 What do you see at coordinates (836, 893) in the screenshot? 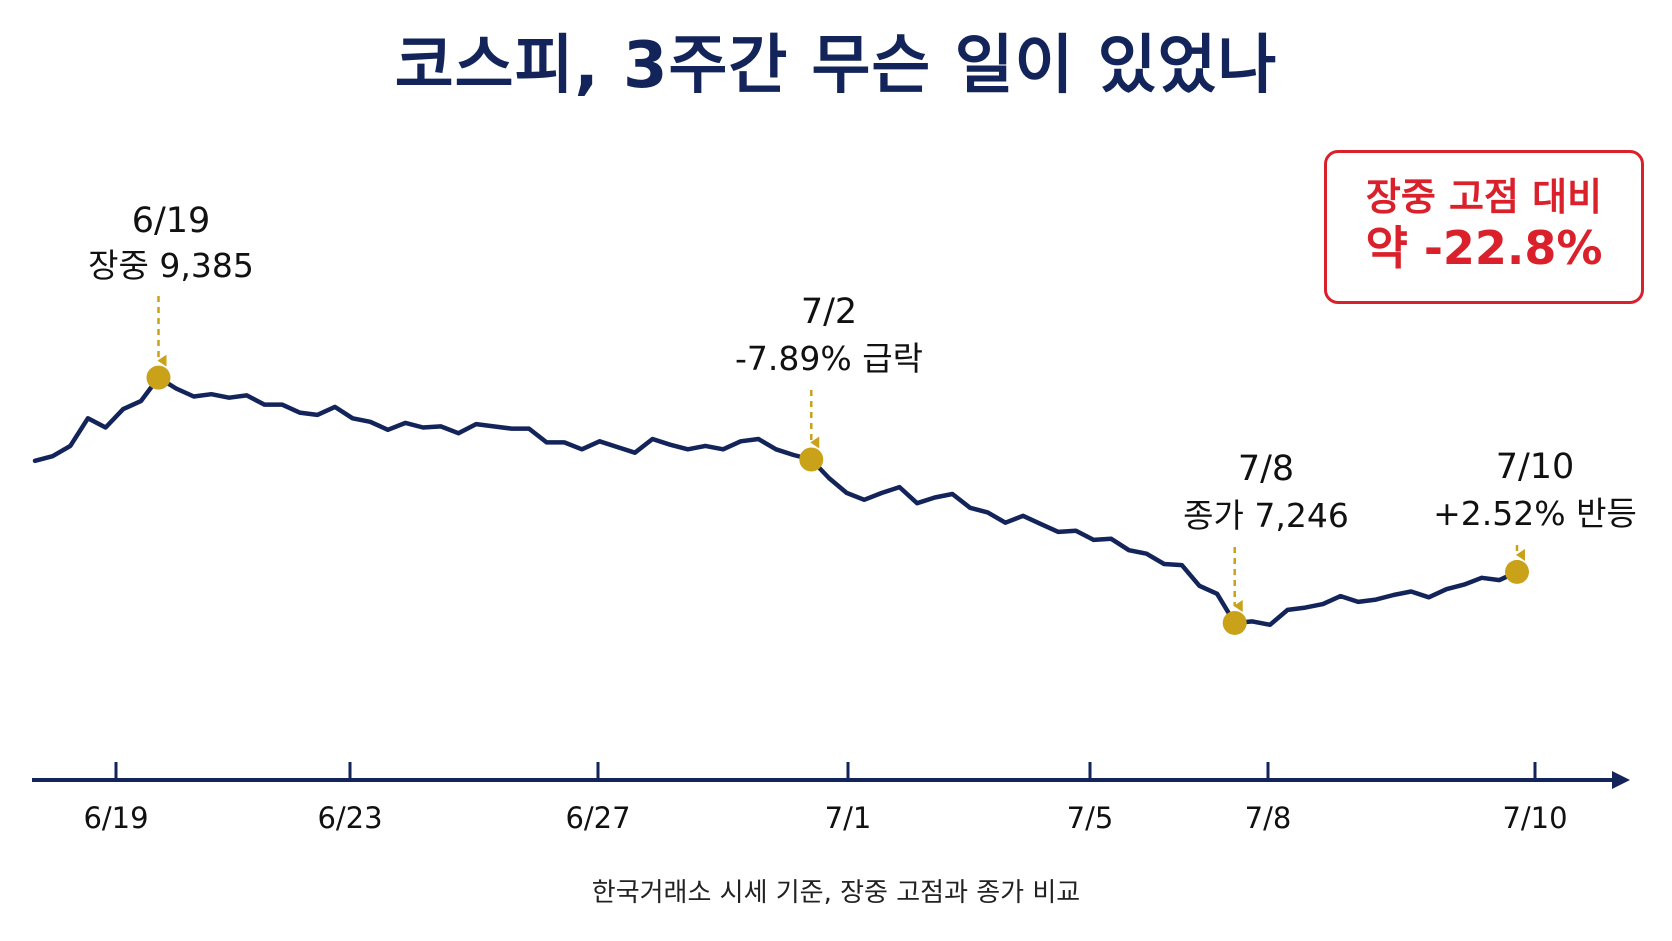
I see `source-footnote: 한국거래소 시세 기준, 장중 고점과 종가 비교` at bounding box center [836, 893].